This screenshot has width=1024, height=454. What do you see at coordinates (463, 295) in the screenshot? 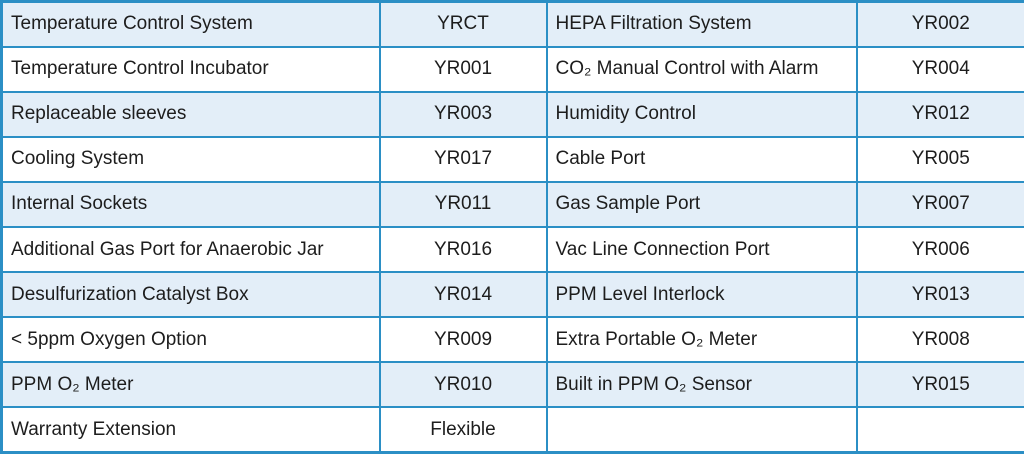
I see `code-cell-left: YR014` at bounding box center [463, 295].